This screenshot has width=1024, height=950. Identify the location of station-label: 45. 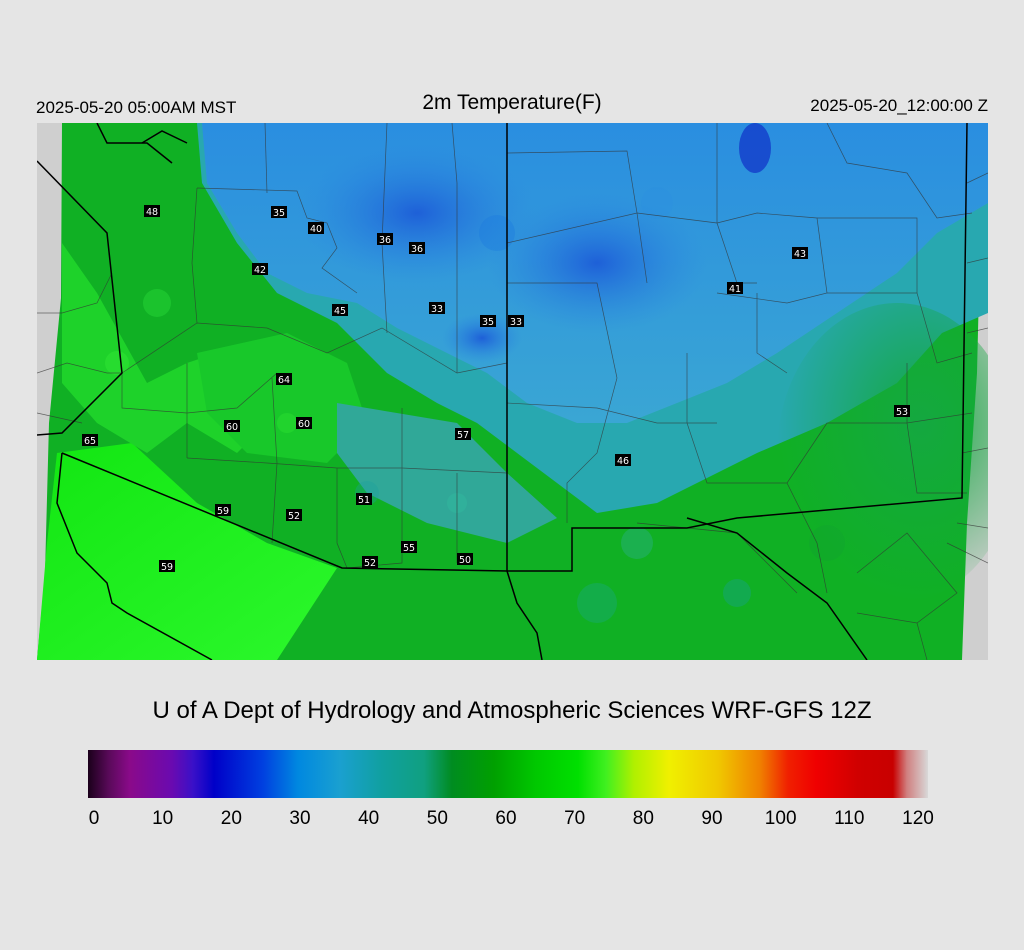
(340, 310).